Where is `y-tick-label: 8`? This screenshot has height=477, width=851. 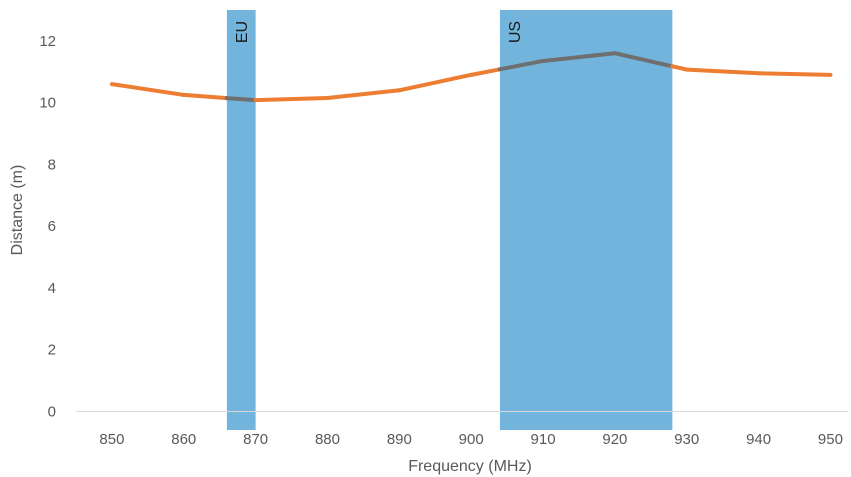
y-tick-label: 8 is located at coordinates (52, 164).